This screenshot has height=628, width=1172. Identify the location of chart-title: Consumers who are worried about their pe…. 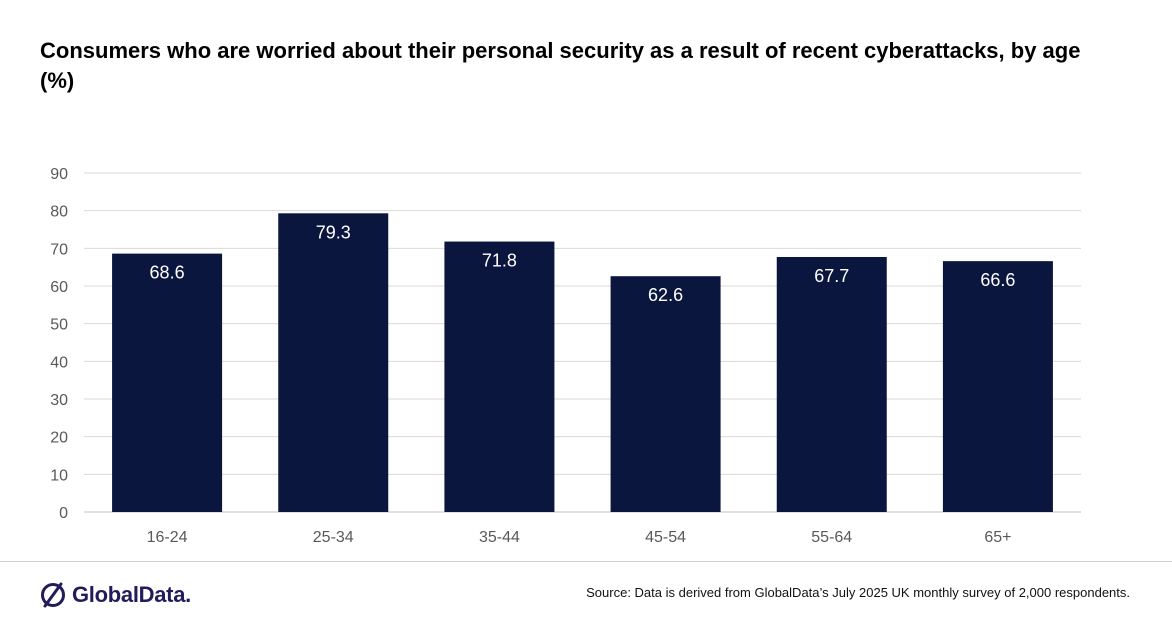
(560, 65).